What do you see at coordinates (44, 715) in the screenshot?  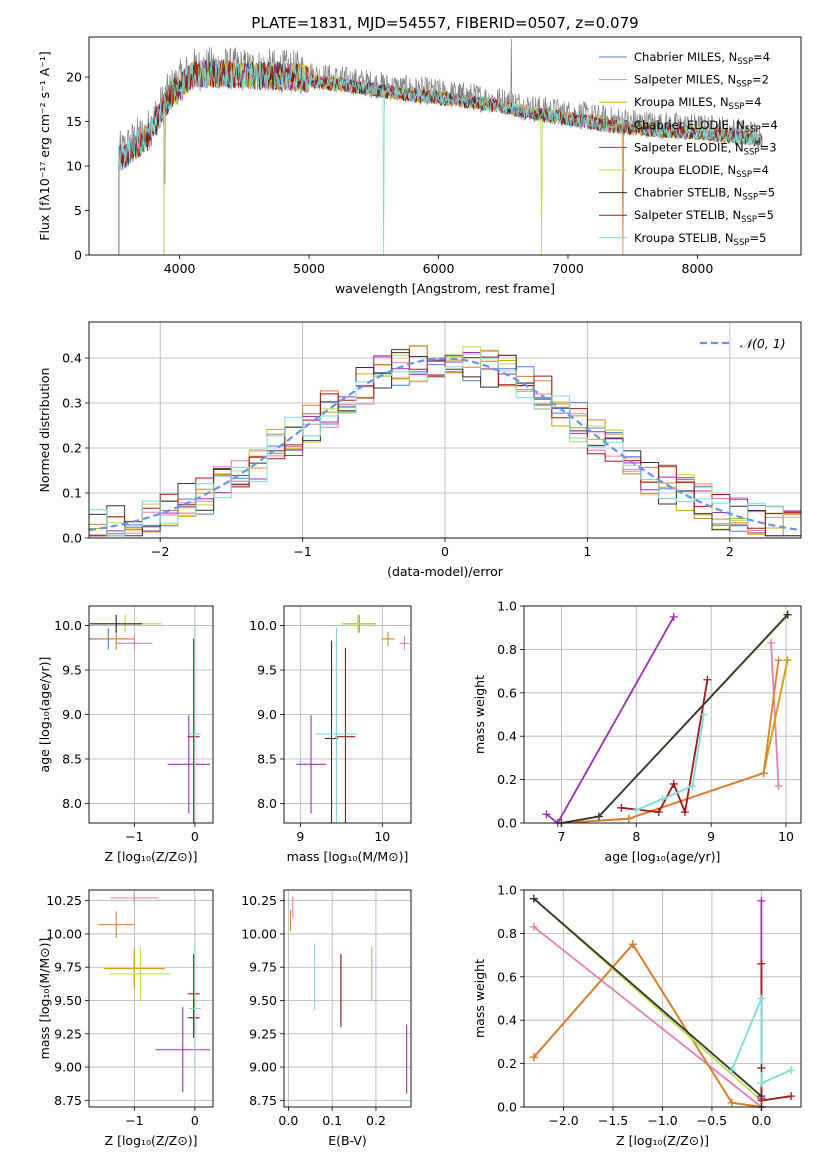 I see `age_vs_Z-ylabel: age [log₁₀(age/yr)]` at bounding box center [44, 715].